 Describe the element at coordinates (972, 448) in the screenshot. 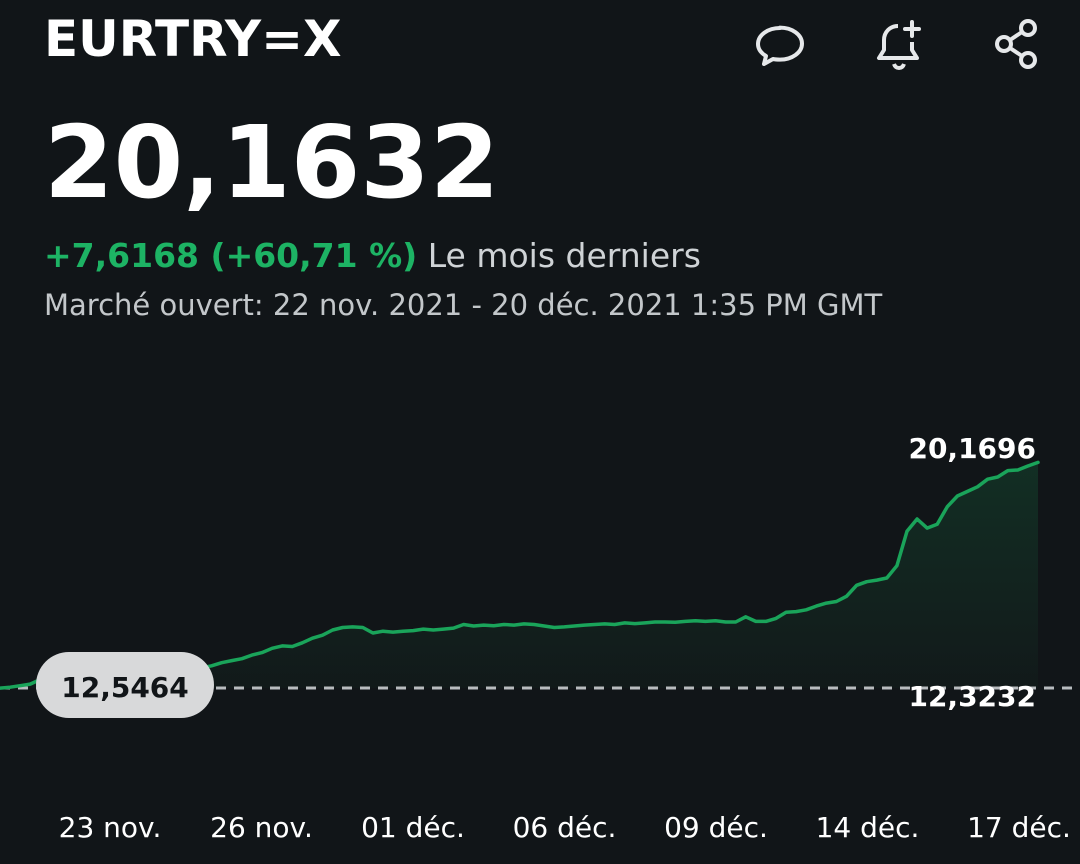

I see `max-value-label: 20,1696` at that location.